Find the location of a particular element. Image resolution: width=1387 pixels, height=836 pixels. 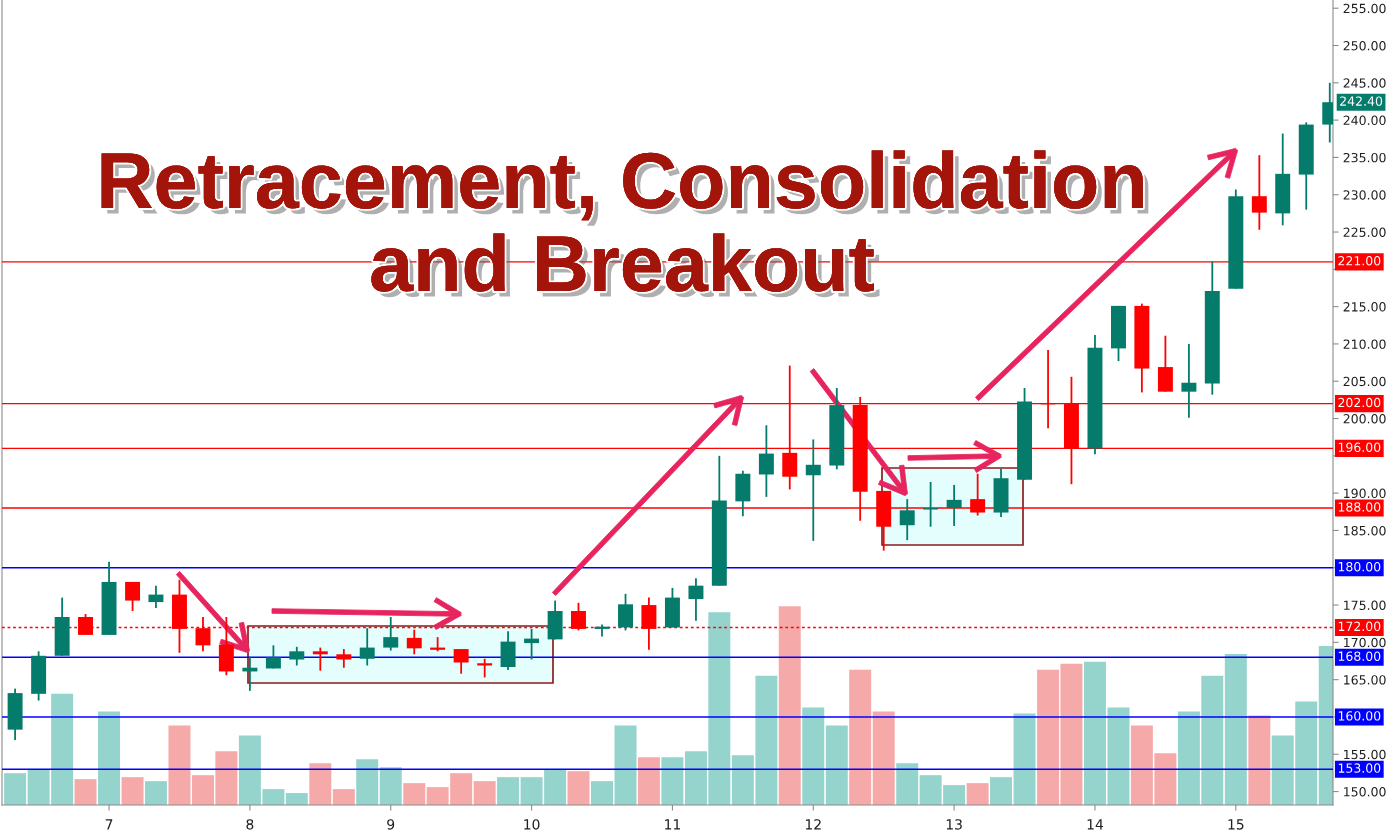

y-tick-label: 190.00 is located at coordinates (1365, 493).